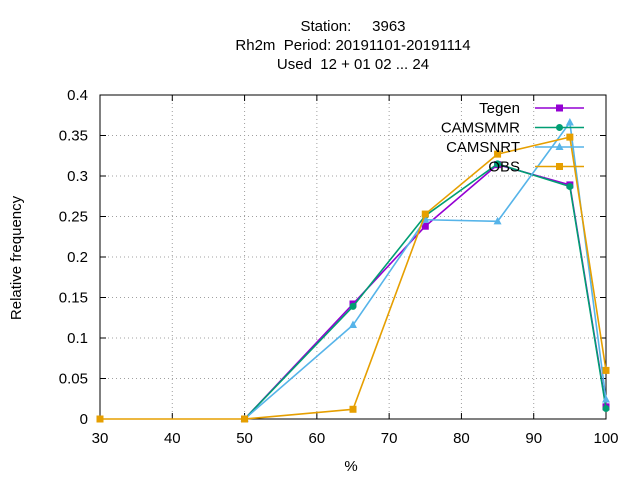 This screenshot has width=640, height=480. Describe the element at coordinates (350, 466) in the screenshot. I see `x-axis-label: %` at that location.